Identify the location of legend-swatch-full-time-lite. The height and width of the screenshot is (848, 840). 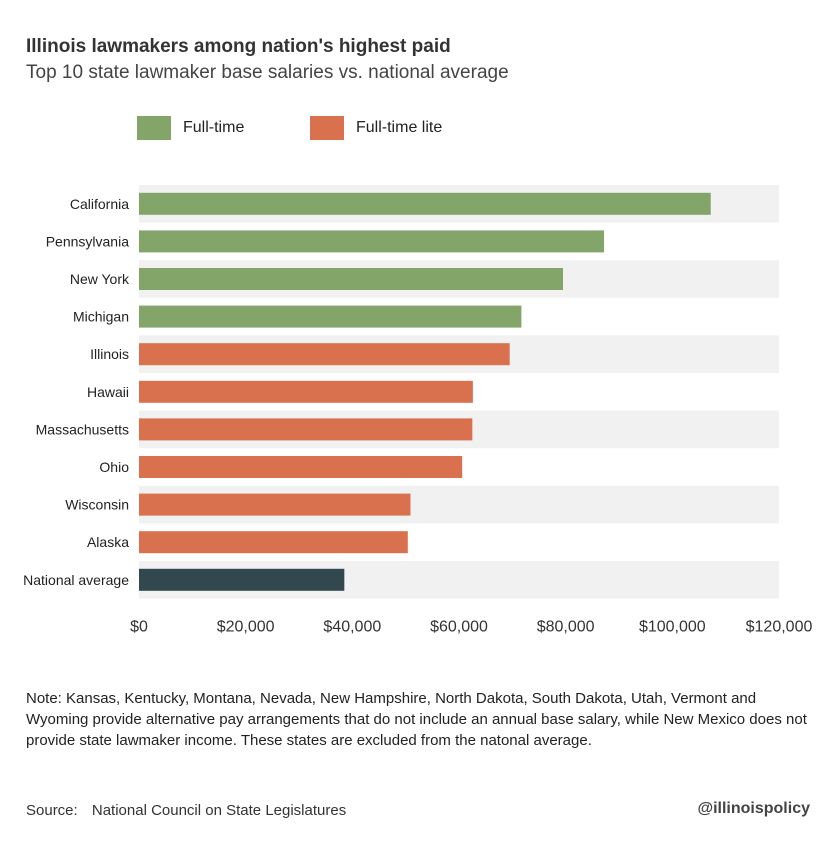
(327, 128).